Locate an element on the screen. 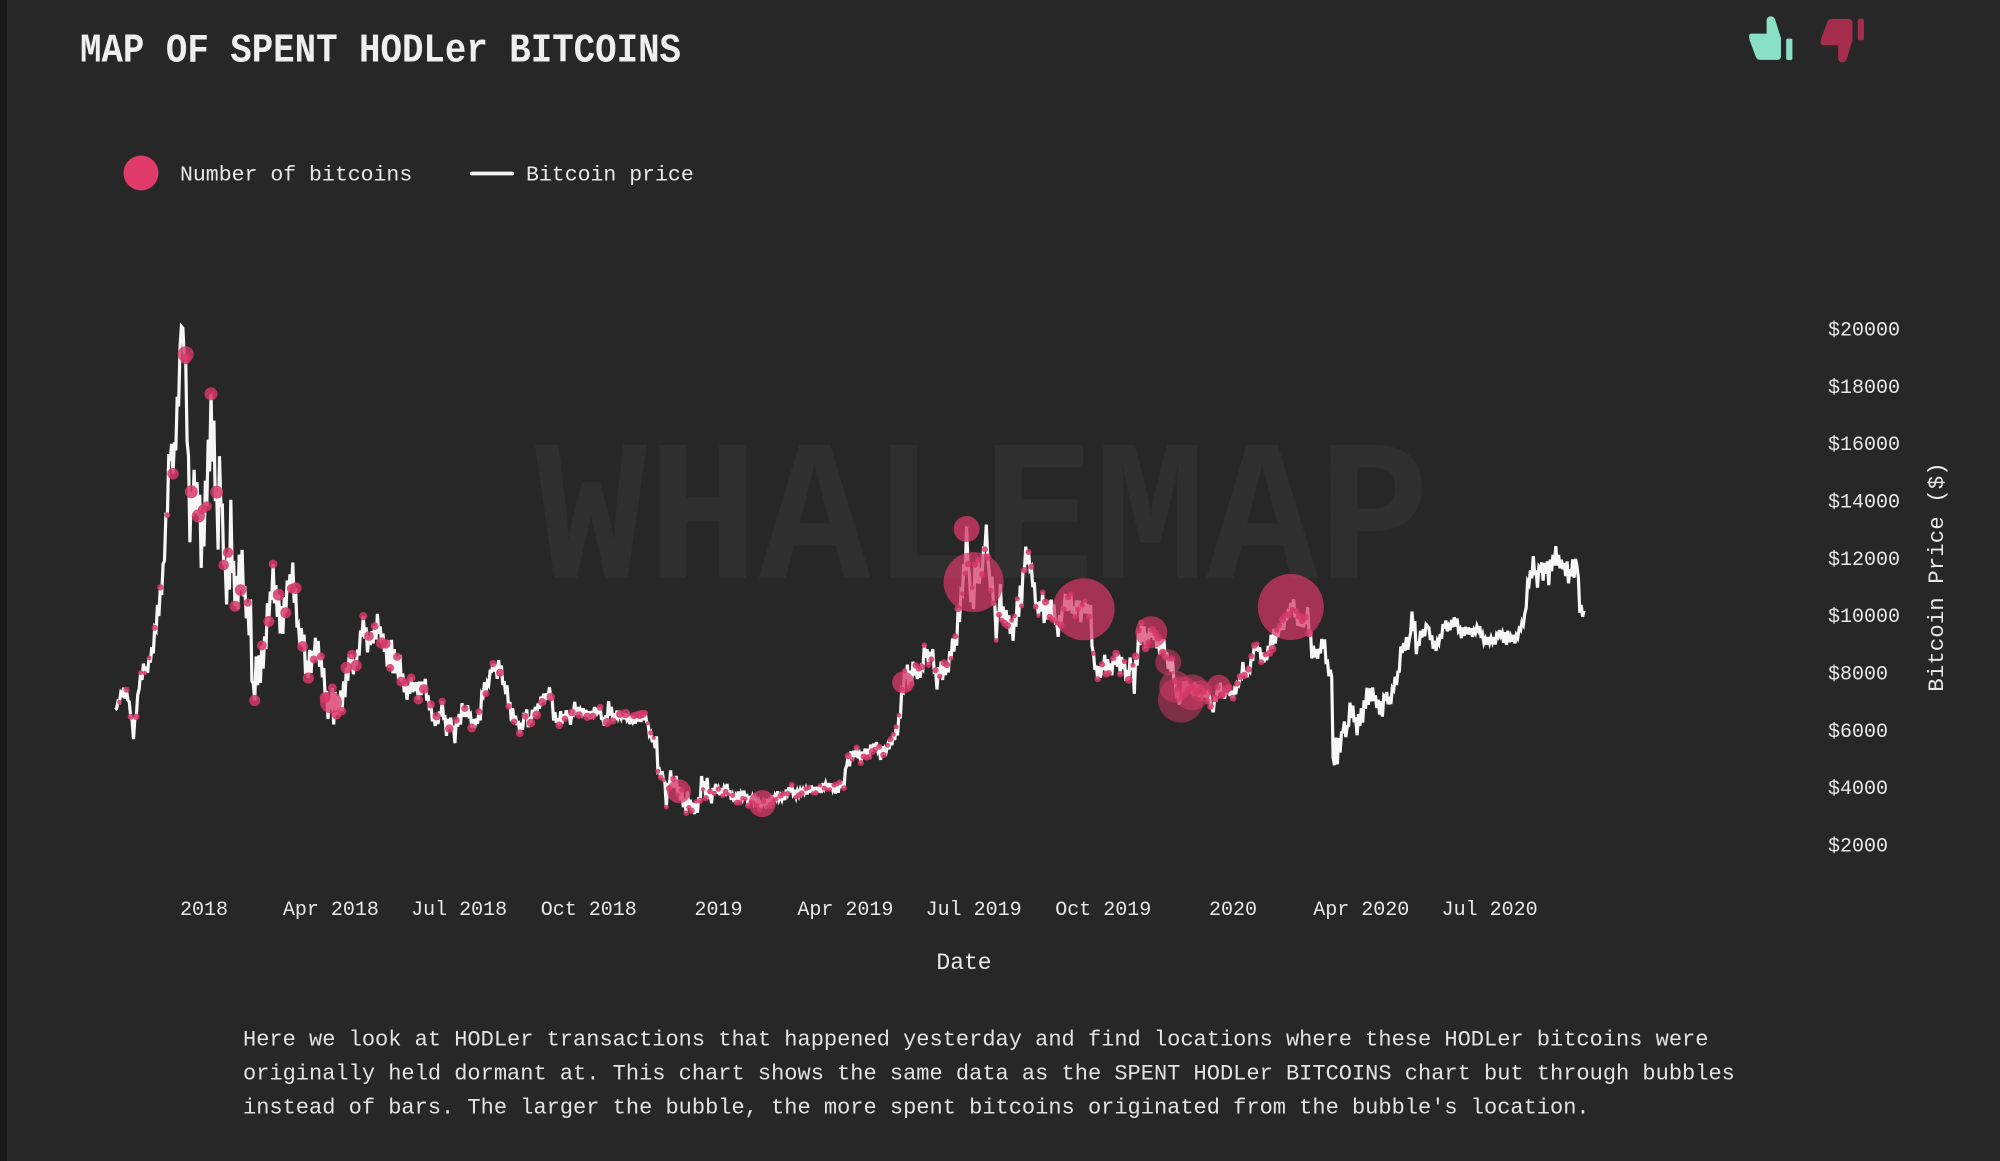 The width and height of the screenshot is (2000, 1161). svg-text: Oct 2018 is located at coordinates (589, 910).